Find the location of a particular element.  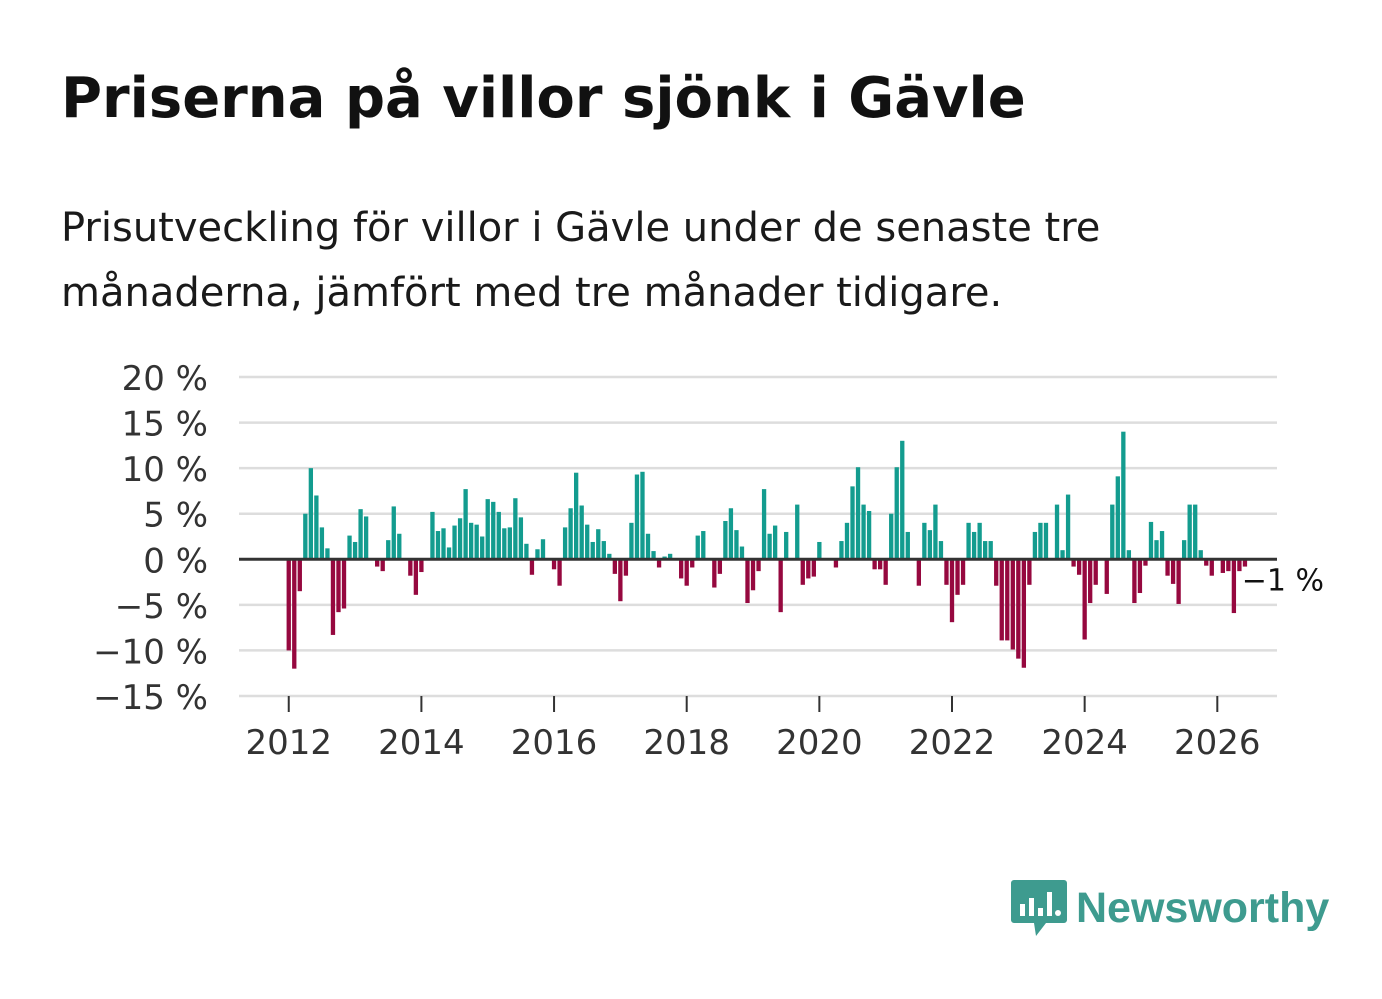

y-tick-label: 5 % is located at coordinates (175, 516).